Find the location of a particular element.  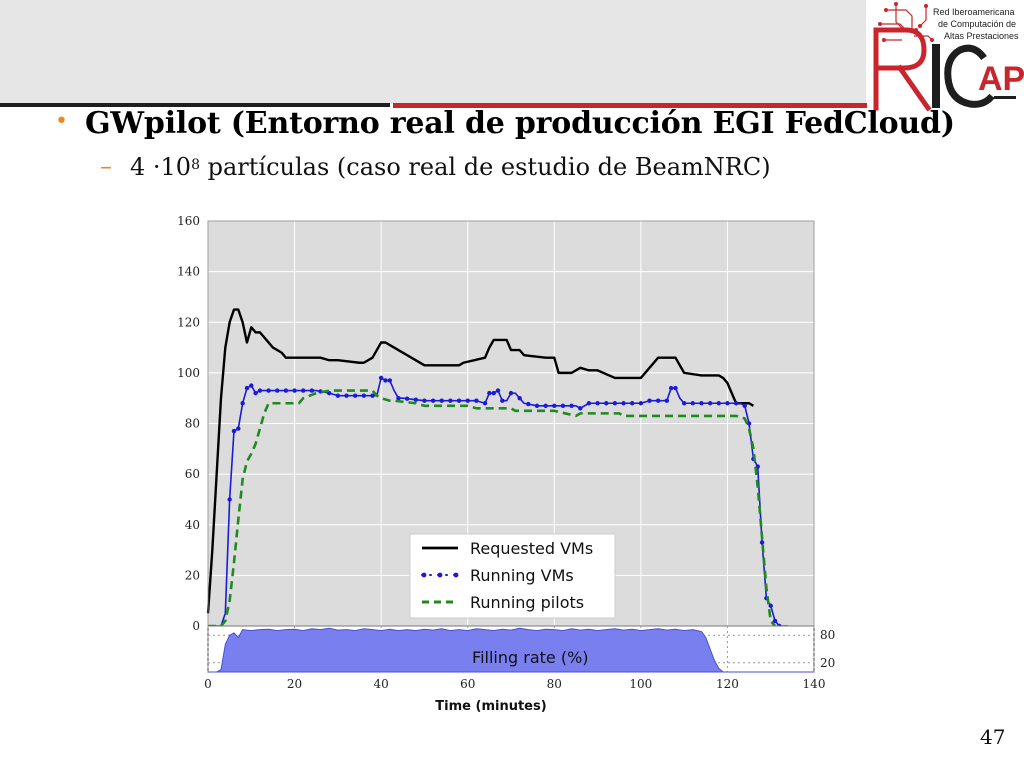

legend-label: Requested VMs is located at coordinates (531, 548).